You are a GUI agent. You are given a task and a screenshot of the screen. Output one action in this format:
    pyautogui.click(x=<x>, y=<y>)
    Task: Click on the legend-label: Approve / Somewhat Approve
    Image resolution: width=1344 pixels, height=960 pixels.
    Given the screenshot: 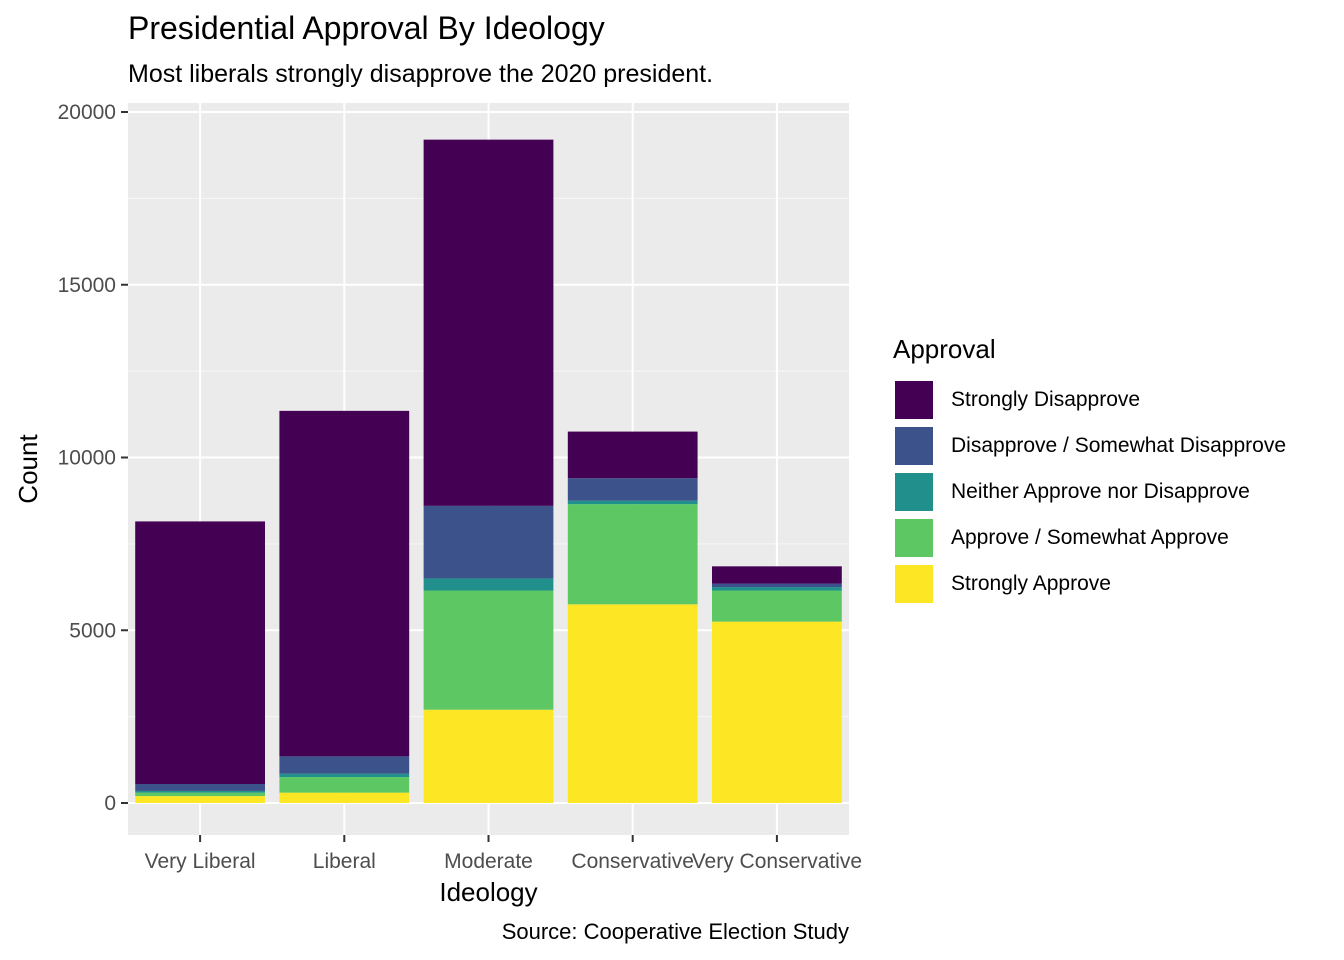 What is the action you would take?
    pyautogui.click(x=1090, y=537)
    